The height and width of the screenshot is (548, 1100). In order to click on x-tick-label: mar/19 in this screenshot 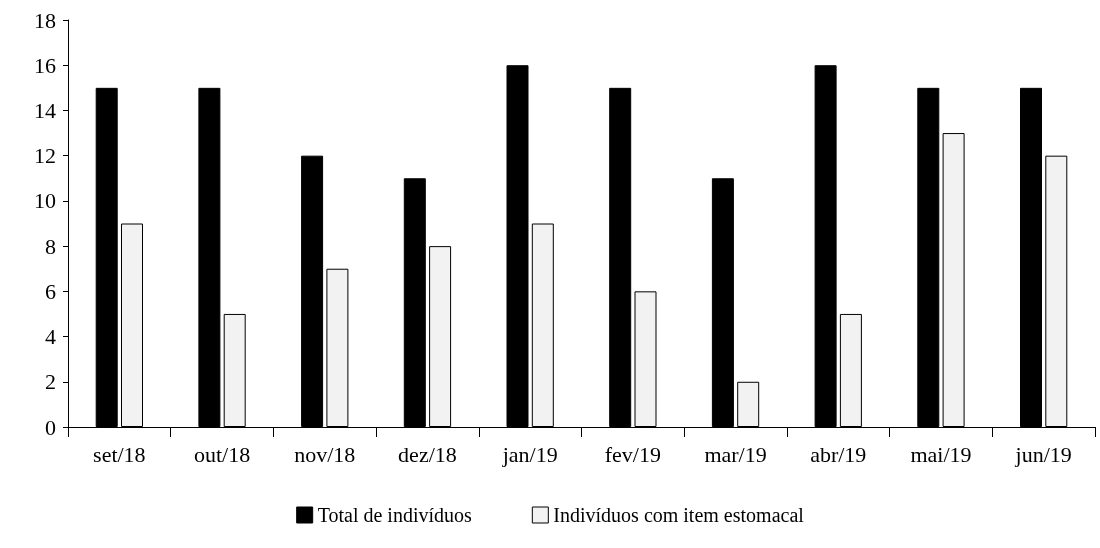, I will do `click(735, 454)`.